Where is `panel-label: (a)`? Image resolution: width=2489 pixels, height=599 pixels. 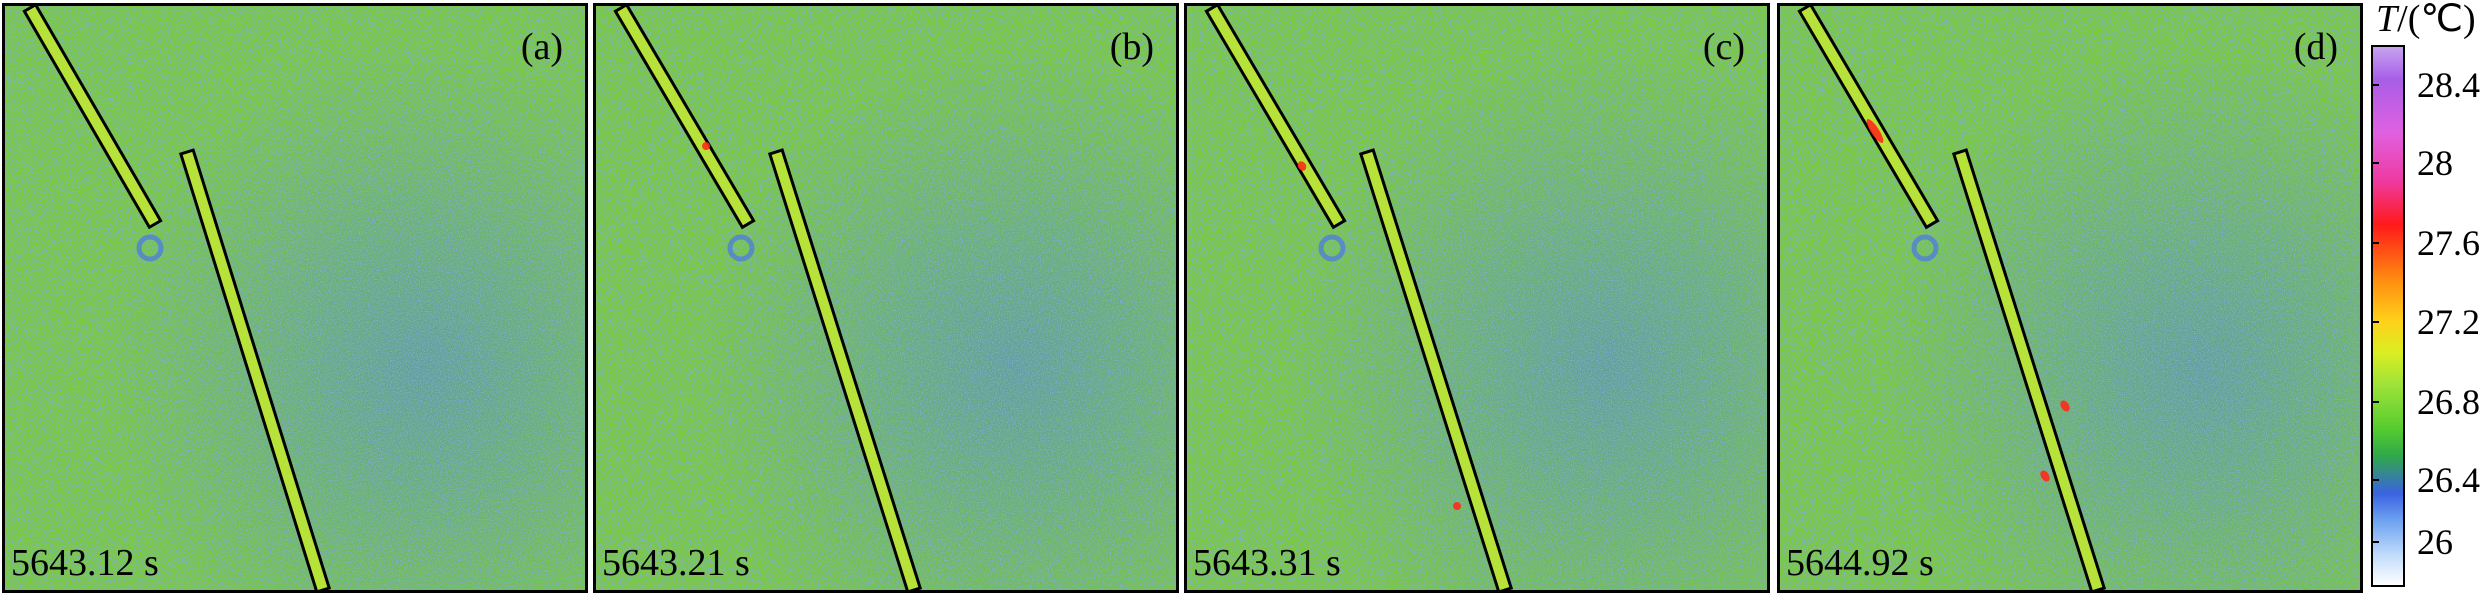
panel-label: (a) is located at coordinates (541, 47).